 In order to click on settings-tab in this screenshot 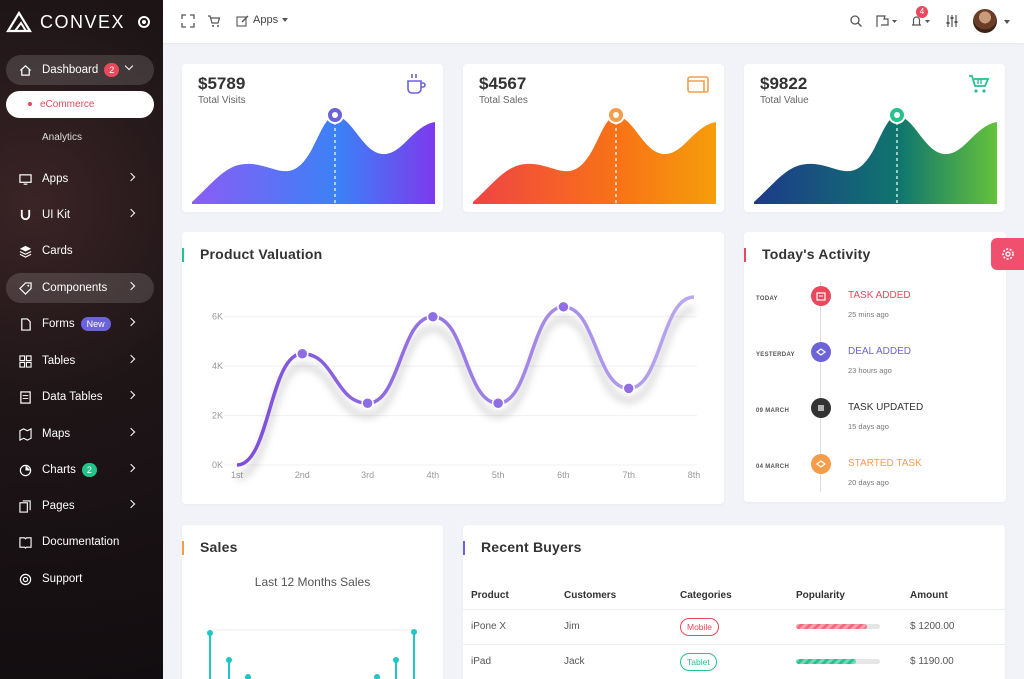, I will do `click(1007, 254)`.